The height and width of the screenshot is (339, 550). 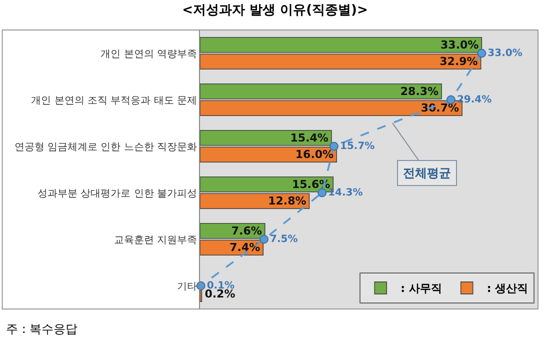 What do you see at coordinates (507, 289) in the screenshot?
I see `legend-label: : 생산직` at bounding box center [507, 289].